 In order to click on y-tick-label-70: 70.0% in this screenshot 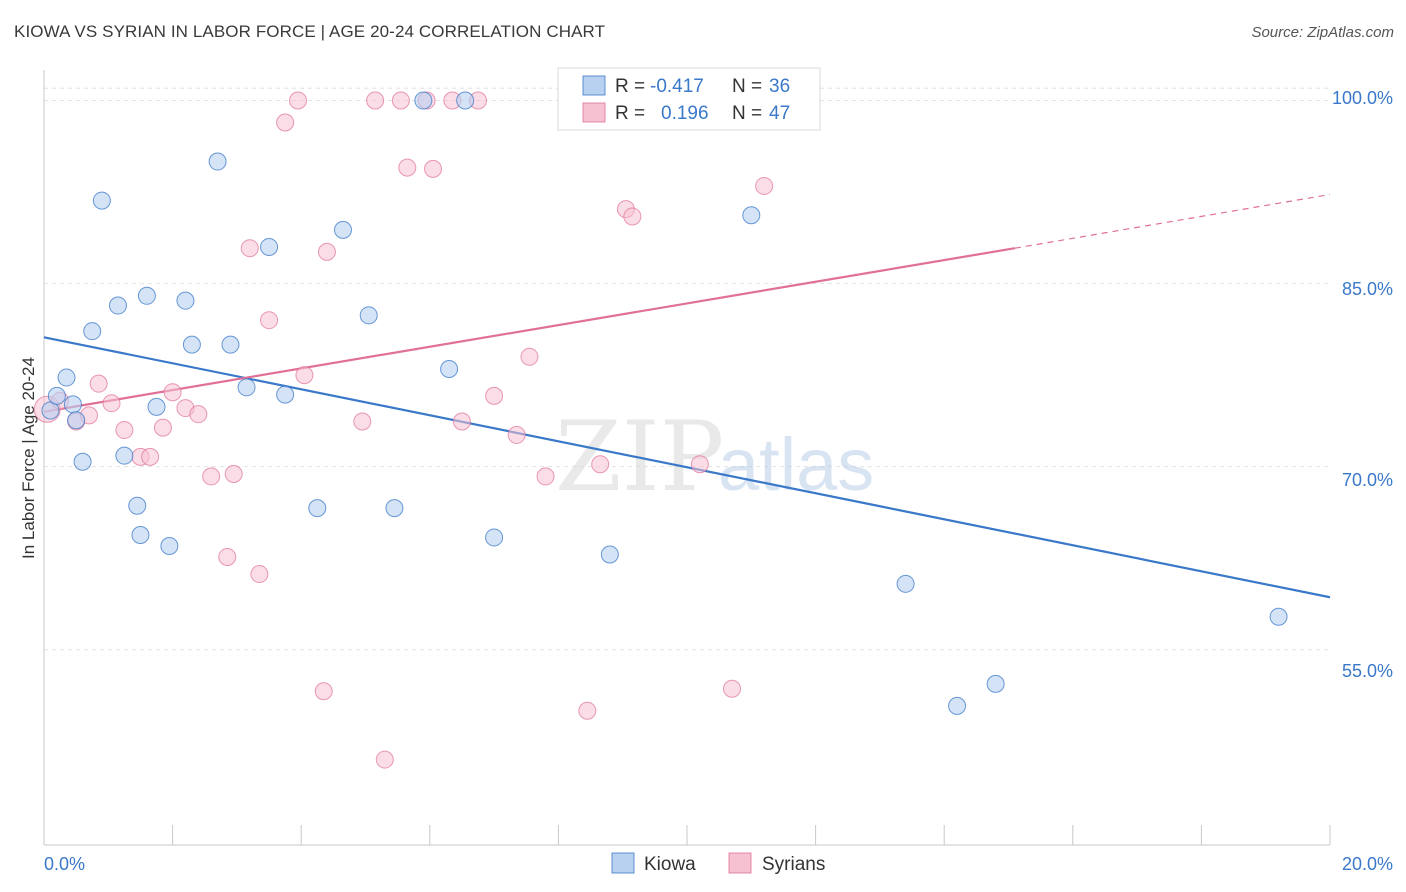, I will do `click(1367, 480)`.